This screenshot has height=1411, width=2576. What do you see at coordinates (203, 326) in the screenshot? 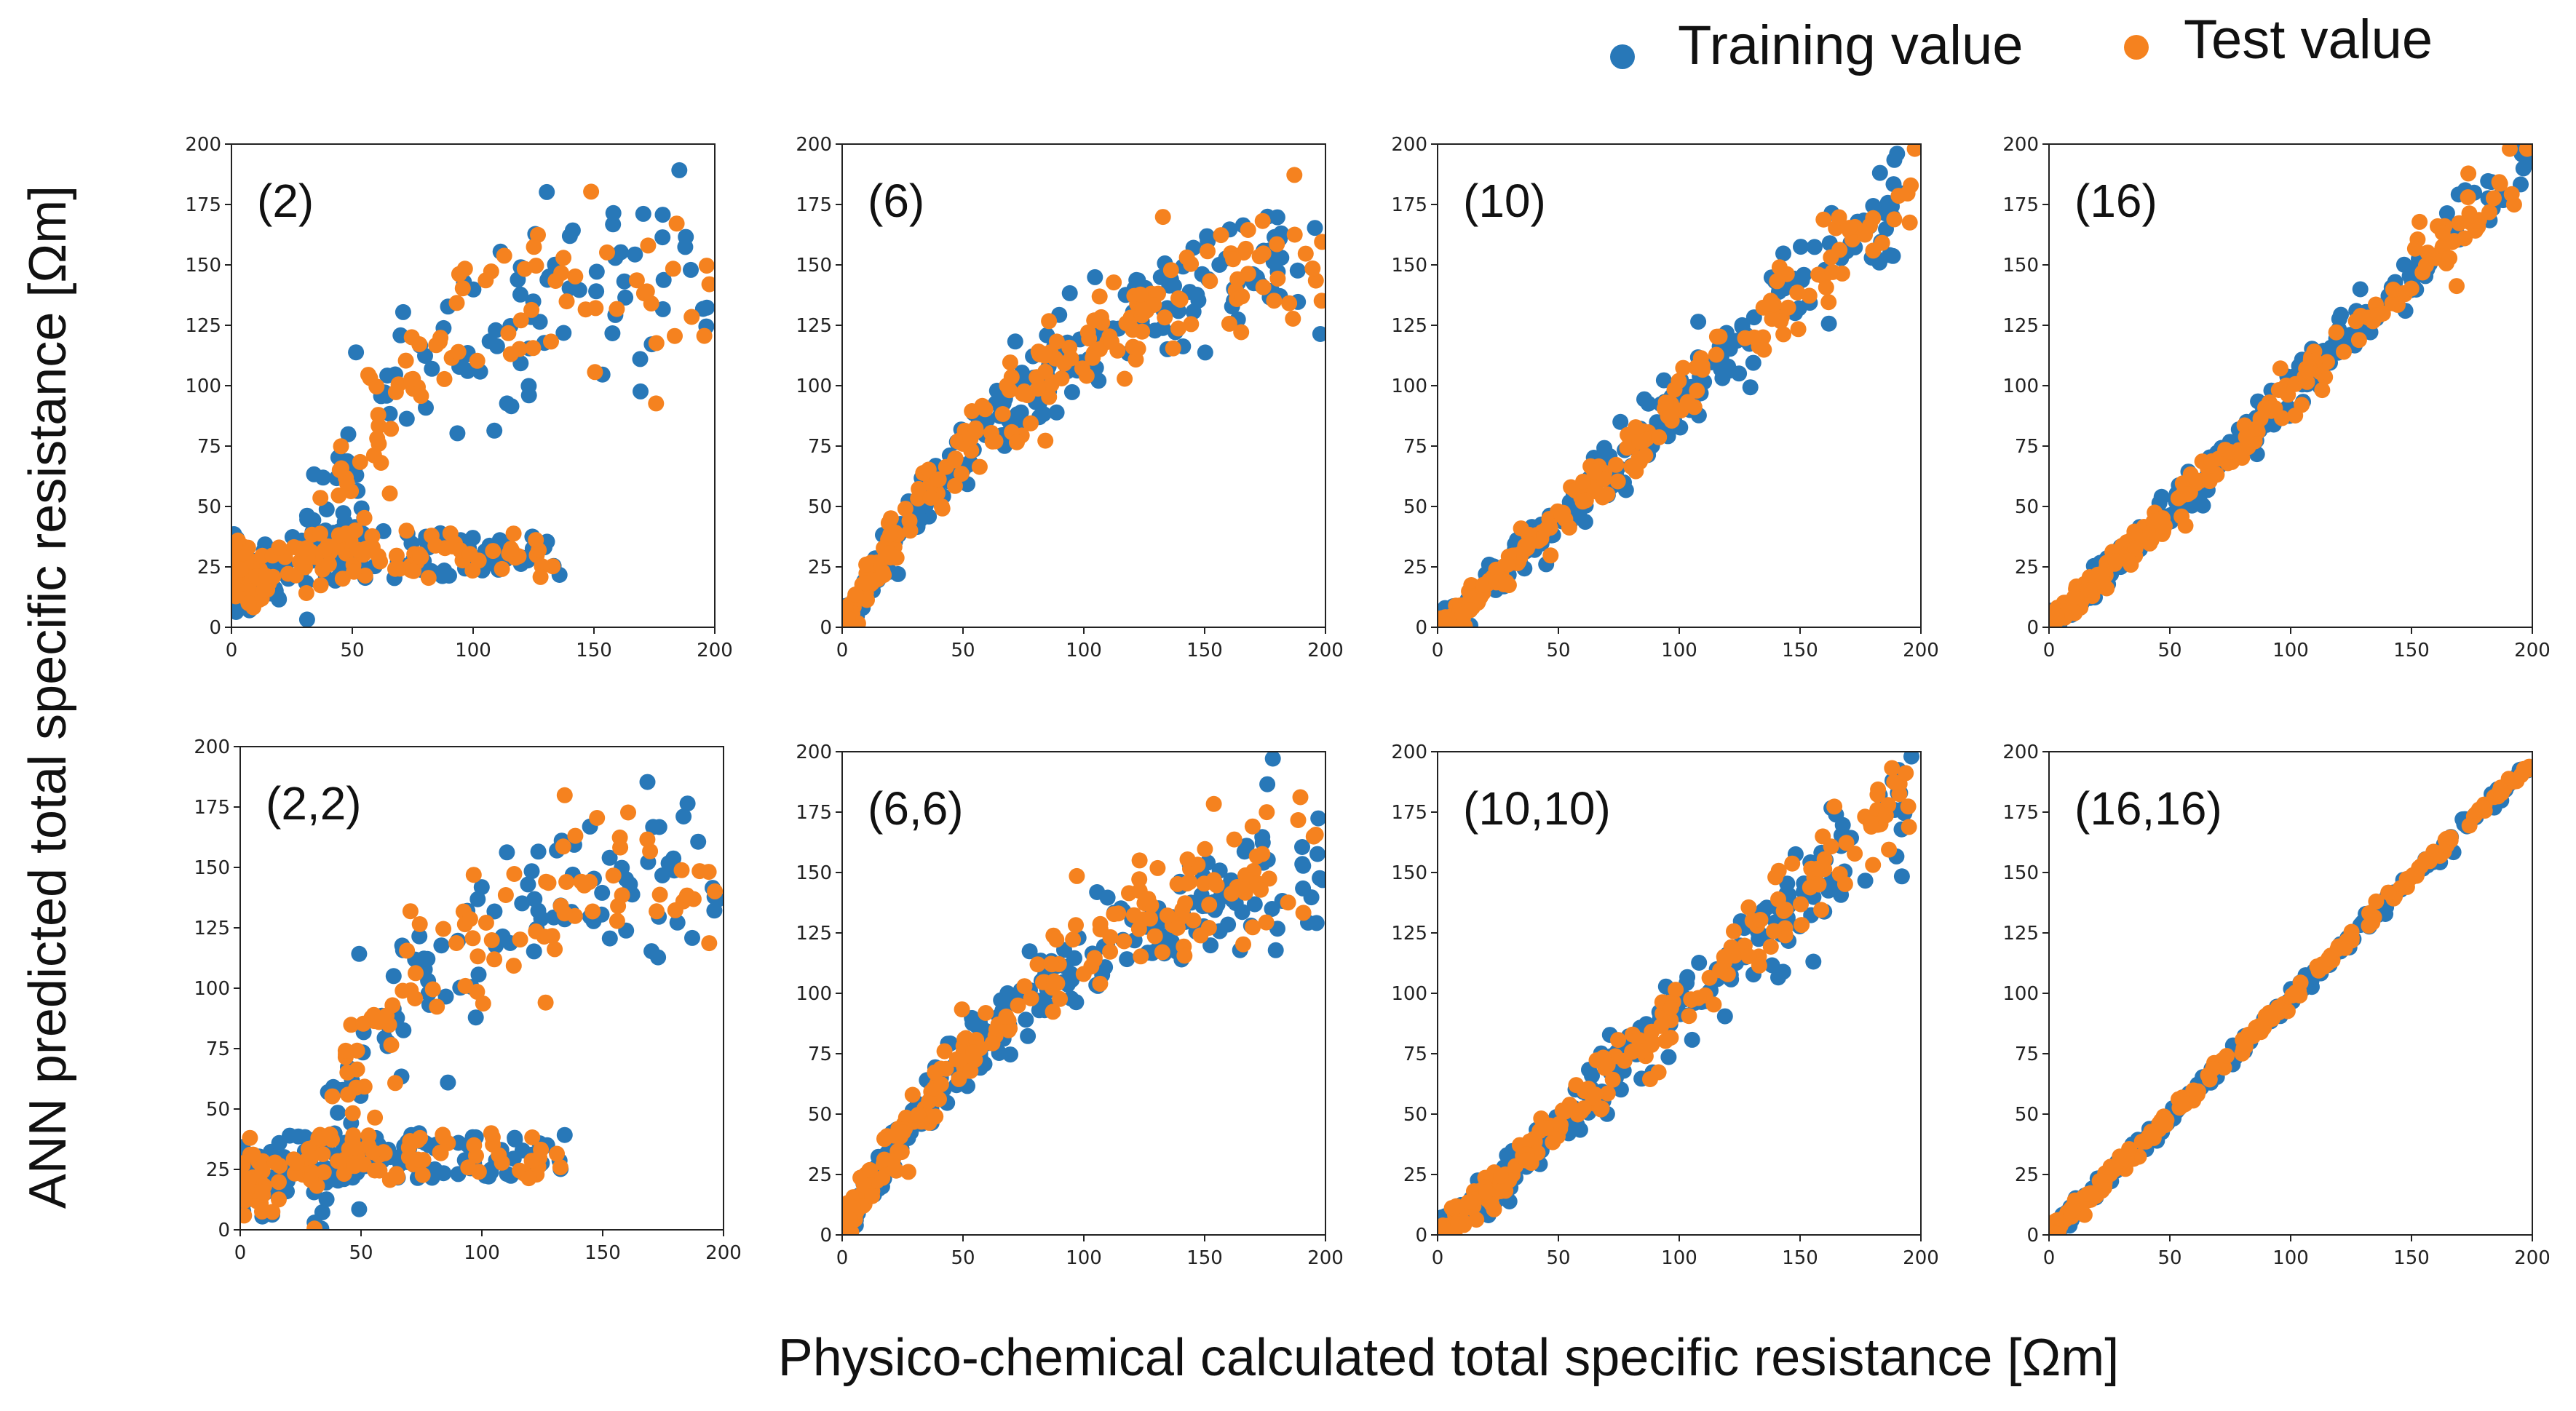
I see `y-tick-label: 125` at bounding box center [203, 326].